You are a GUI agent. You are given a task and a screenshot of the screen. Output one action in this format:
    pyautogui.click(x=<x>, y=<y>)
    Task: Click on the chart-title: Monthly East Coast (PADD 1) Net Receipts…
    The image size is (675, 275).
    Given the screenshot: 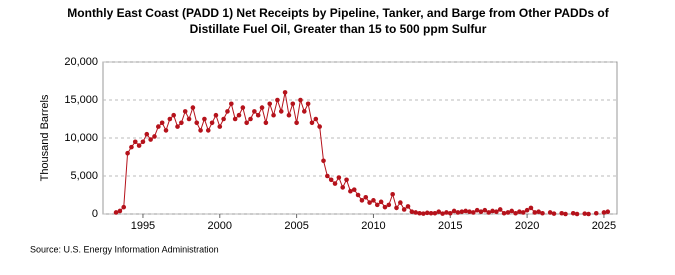 What is the action you would take?
    pyautogui.click(x=338, y=13)
    